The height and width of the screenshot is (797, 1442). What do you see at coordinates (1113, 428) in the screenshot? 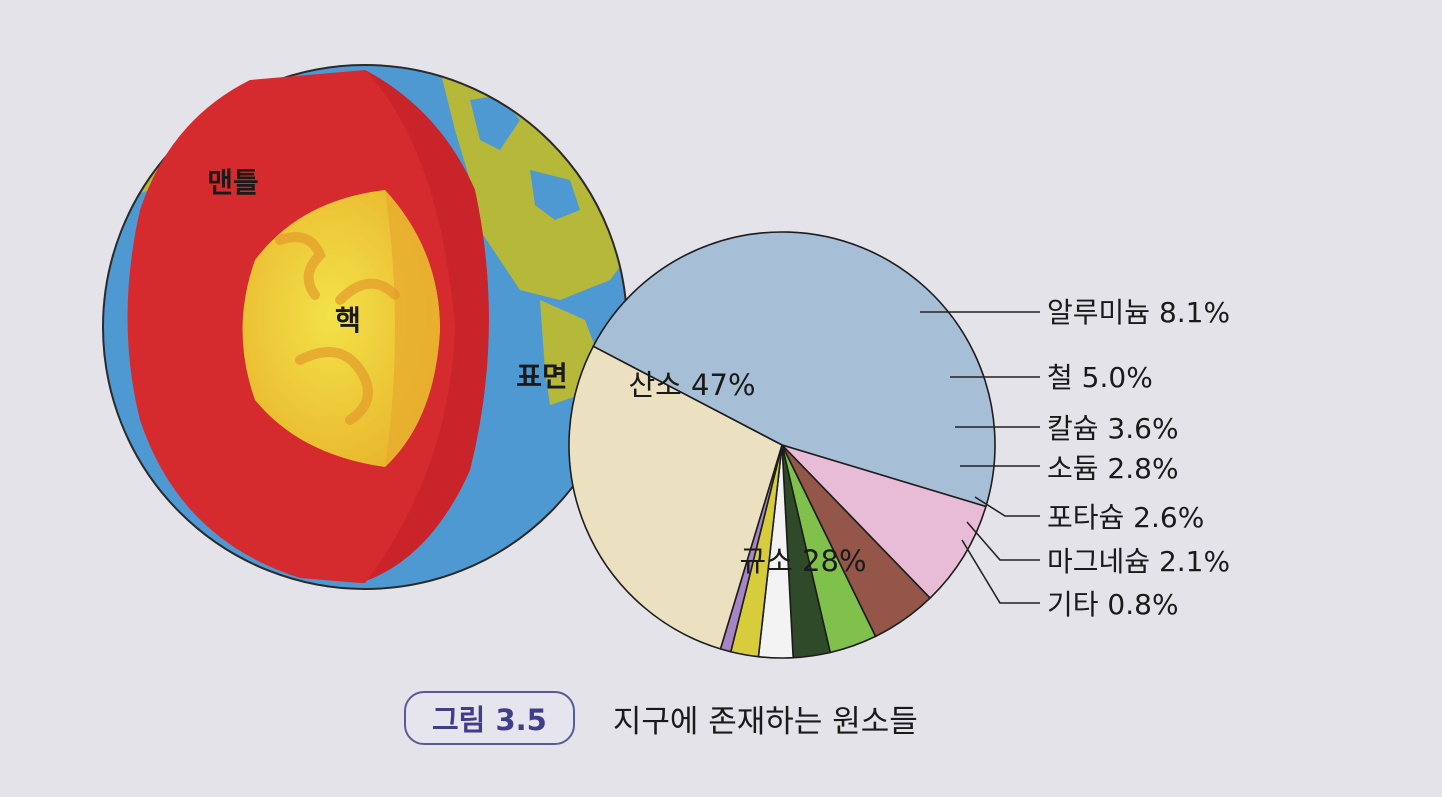
I see `slice-label-calcium: 칼슘 3.6%` at bounding box center [1113, 428].